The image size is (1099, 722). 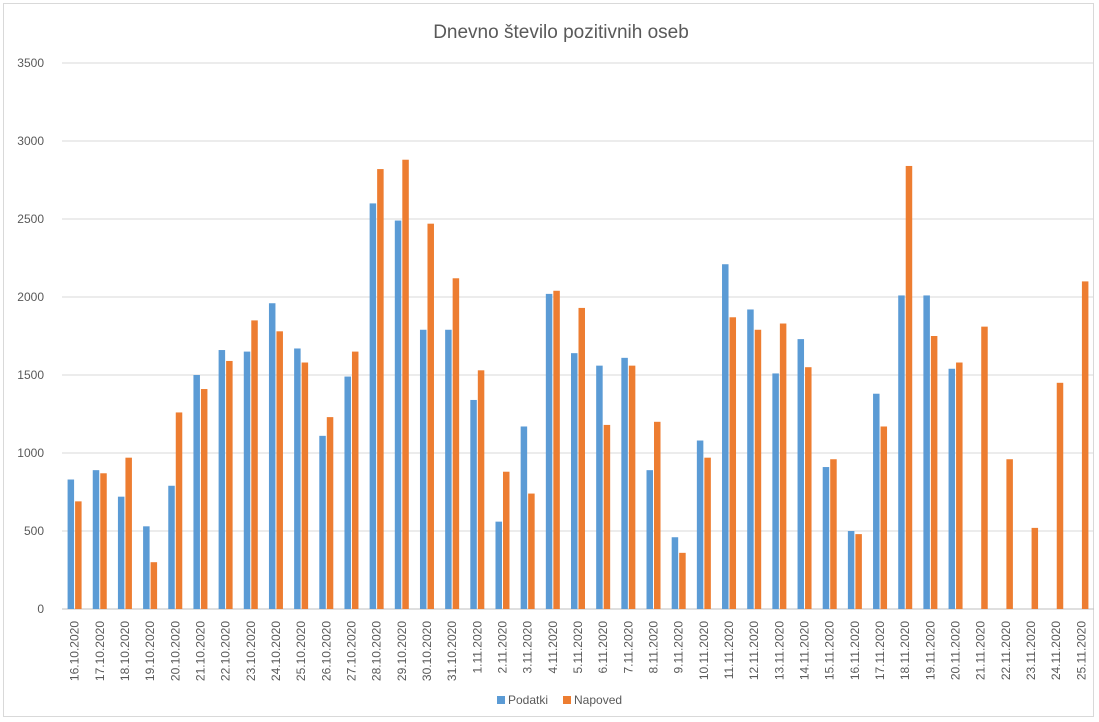 What do you see at coordinates (326, 651) in the screenshot?
I see `x-tick-label: 26.10.2020` at bounding box center [326, 651].